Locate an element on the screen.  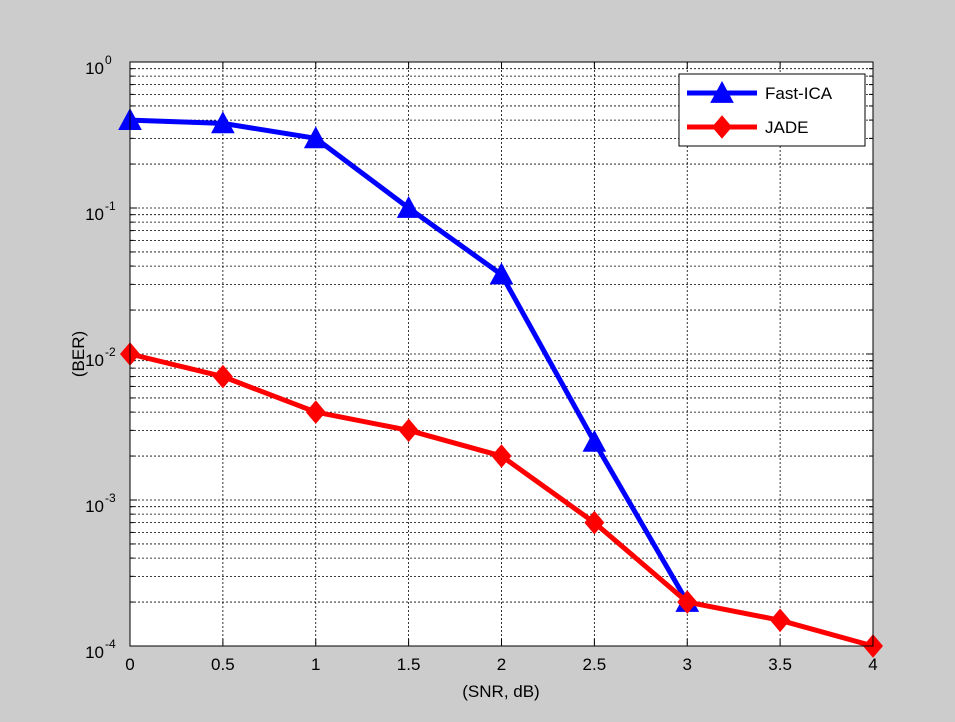
legend: Fast-ICA JADE is located at coordinates (772, 110).